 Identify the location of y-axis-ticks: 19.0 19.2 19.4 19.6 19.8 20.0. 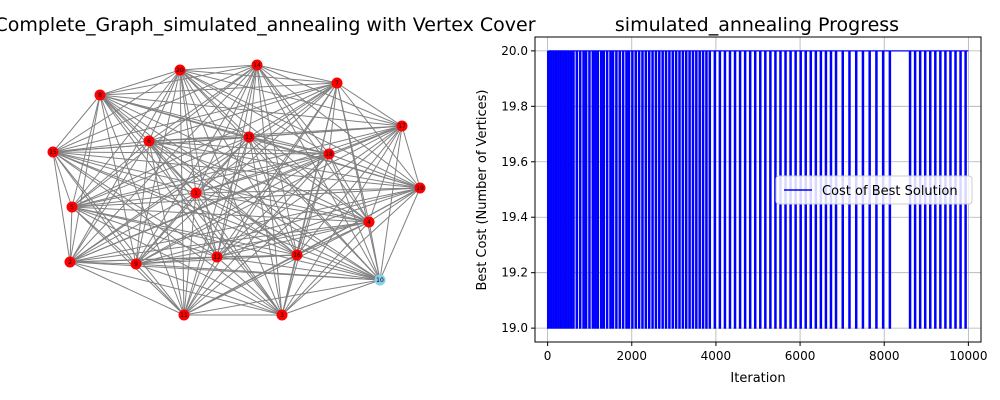
(518, 189).